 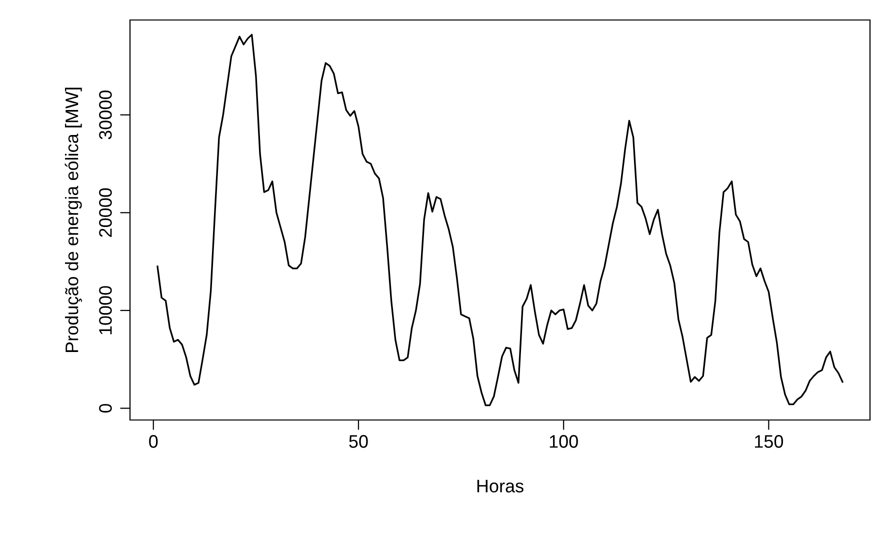 What do you see at coordinates (358, 441) in the screenshot?
I see `x-tick-label: 50` at bounding box center [358, 441].